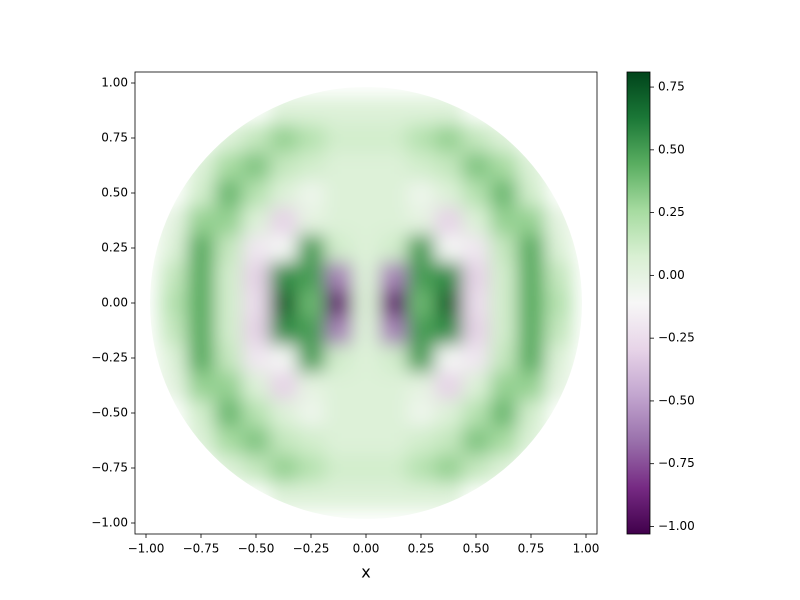 The image size is (800, 600). I want to click on x-tick-label: 1.00, so click(586, 549).